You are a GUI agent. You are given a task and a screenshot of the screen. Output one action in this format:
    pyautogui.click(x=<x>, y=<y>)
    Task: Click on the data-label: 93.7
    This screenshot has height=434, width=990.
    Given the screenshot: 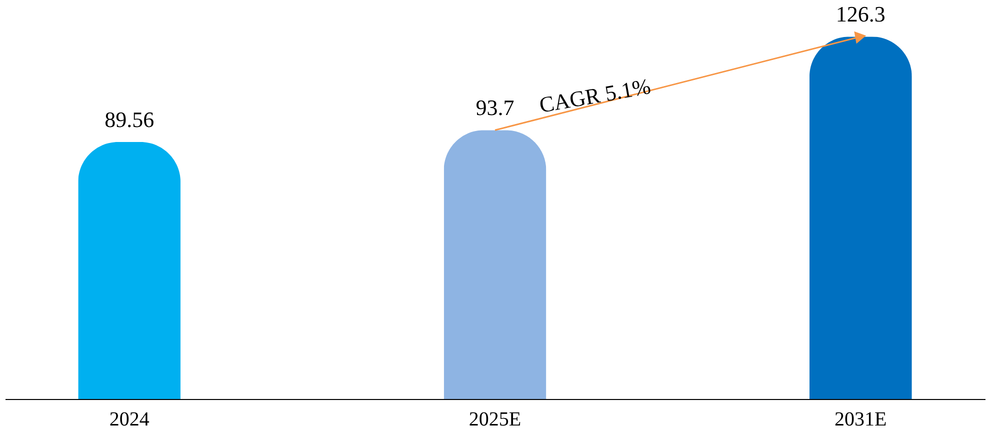 What is the action you would take?
    pyautogui.click(x=495, y=107)
    